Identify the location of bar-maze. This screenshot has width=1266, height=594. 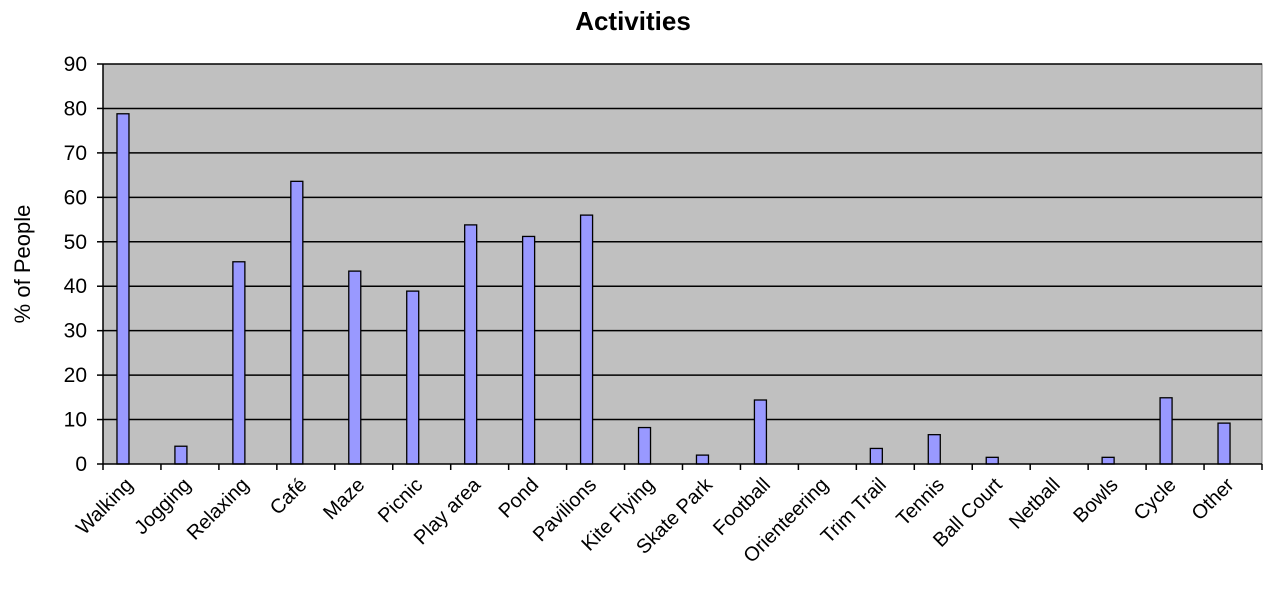
(355, 367).